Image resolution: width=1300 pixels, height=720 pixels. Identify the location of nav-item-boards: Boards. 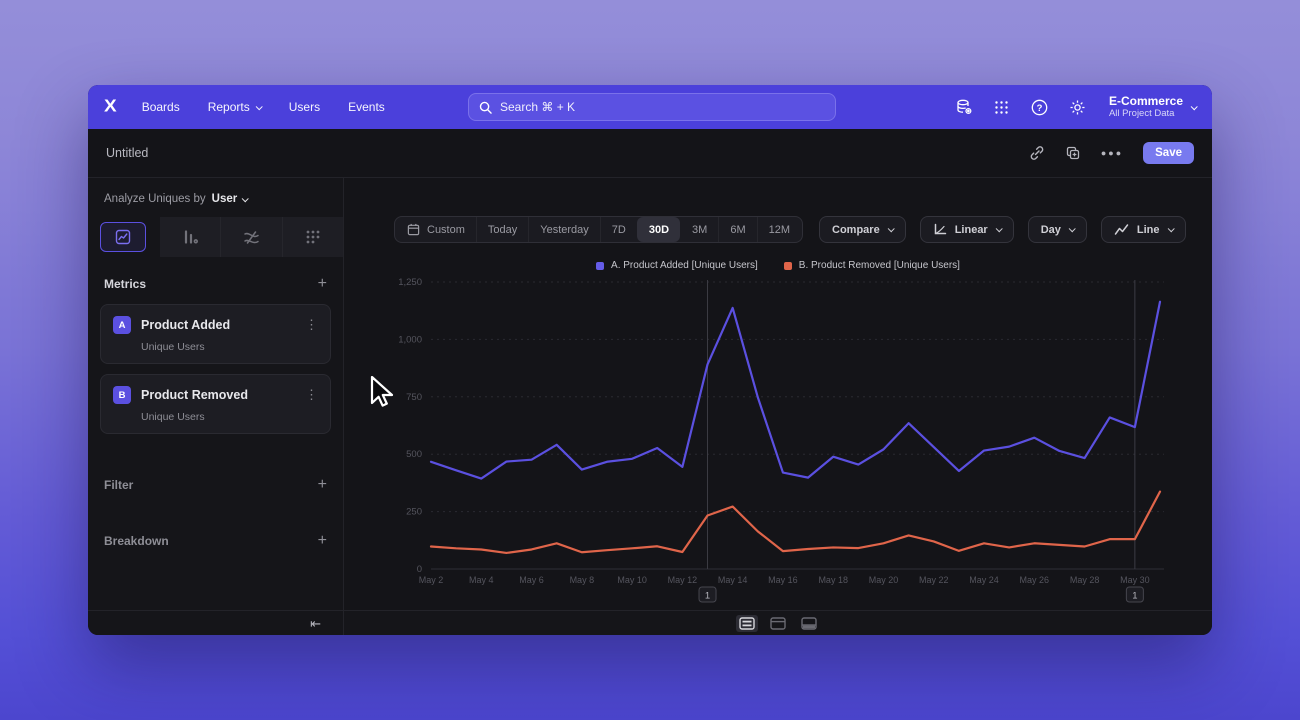
(161, 107).